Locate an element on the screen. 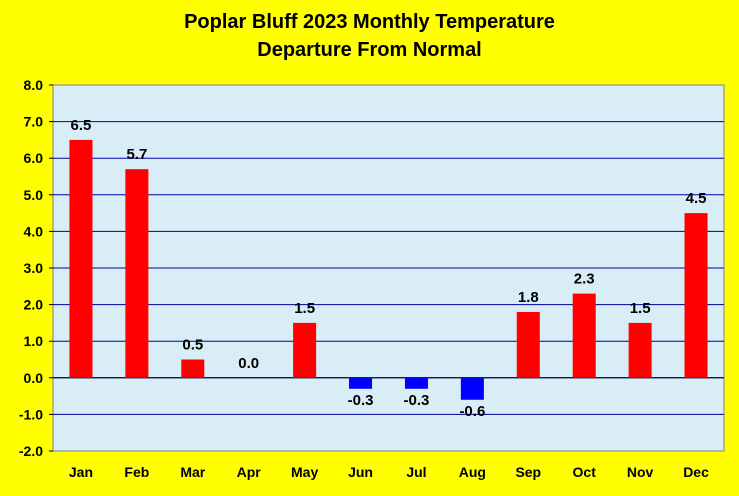 The image size is (739, 496). data-label: 0.5 is located at coordinates (192, 345).